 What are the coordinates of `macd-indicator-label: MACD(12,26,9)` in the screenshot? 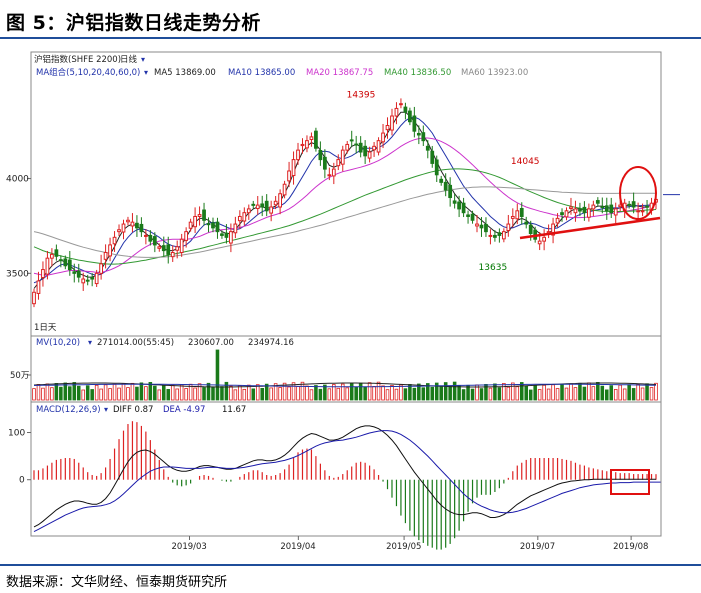 It's located at (68, 410).